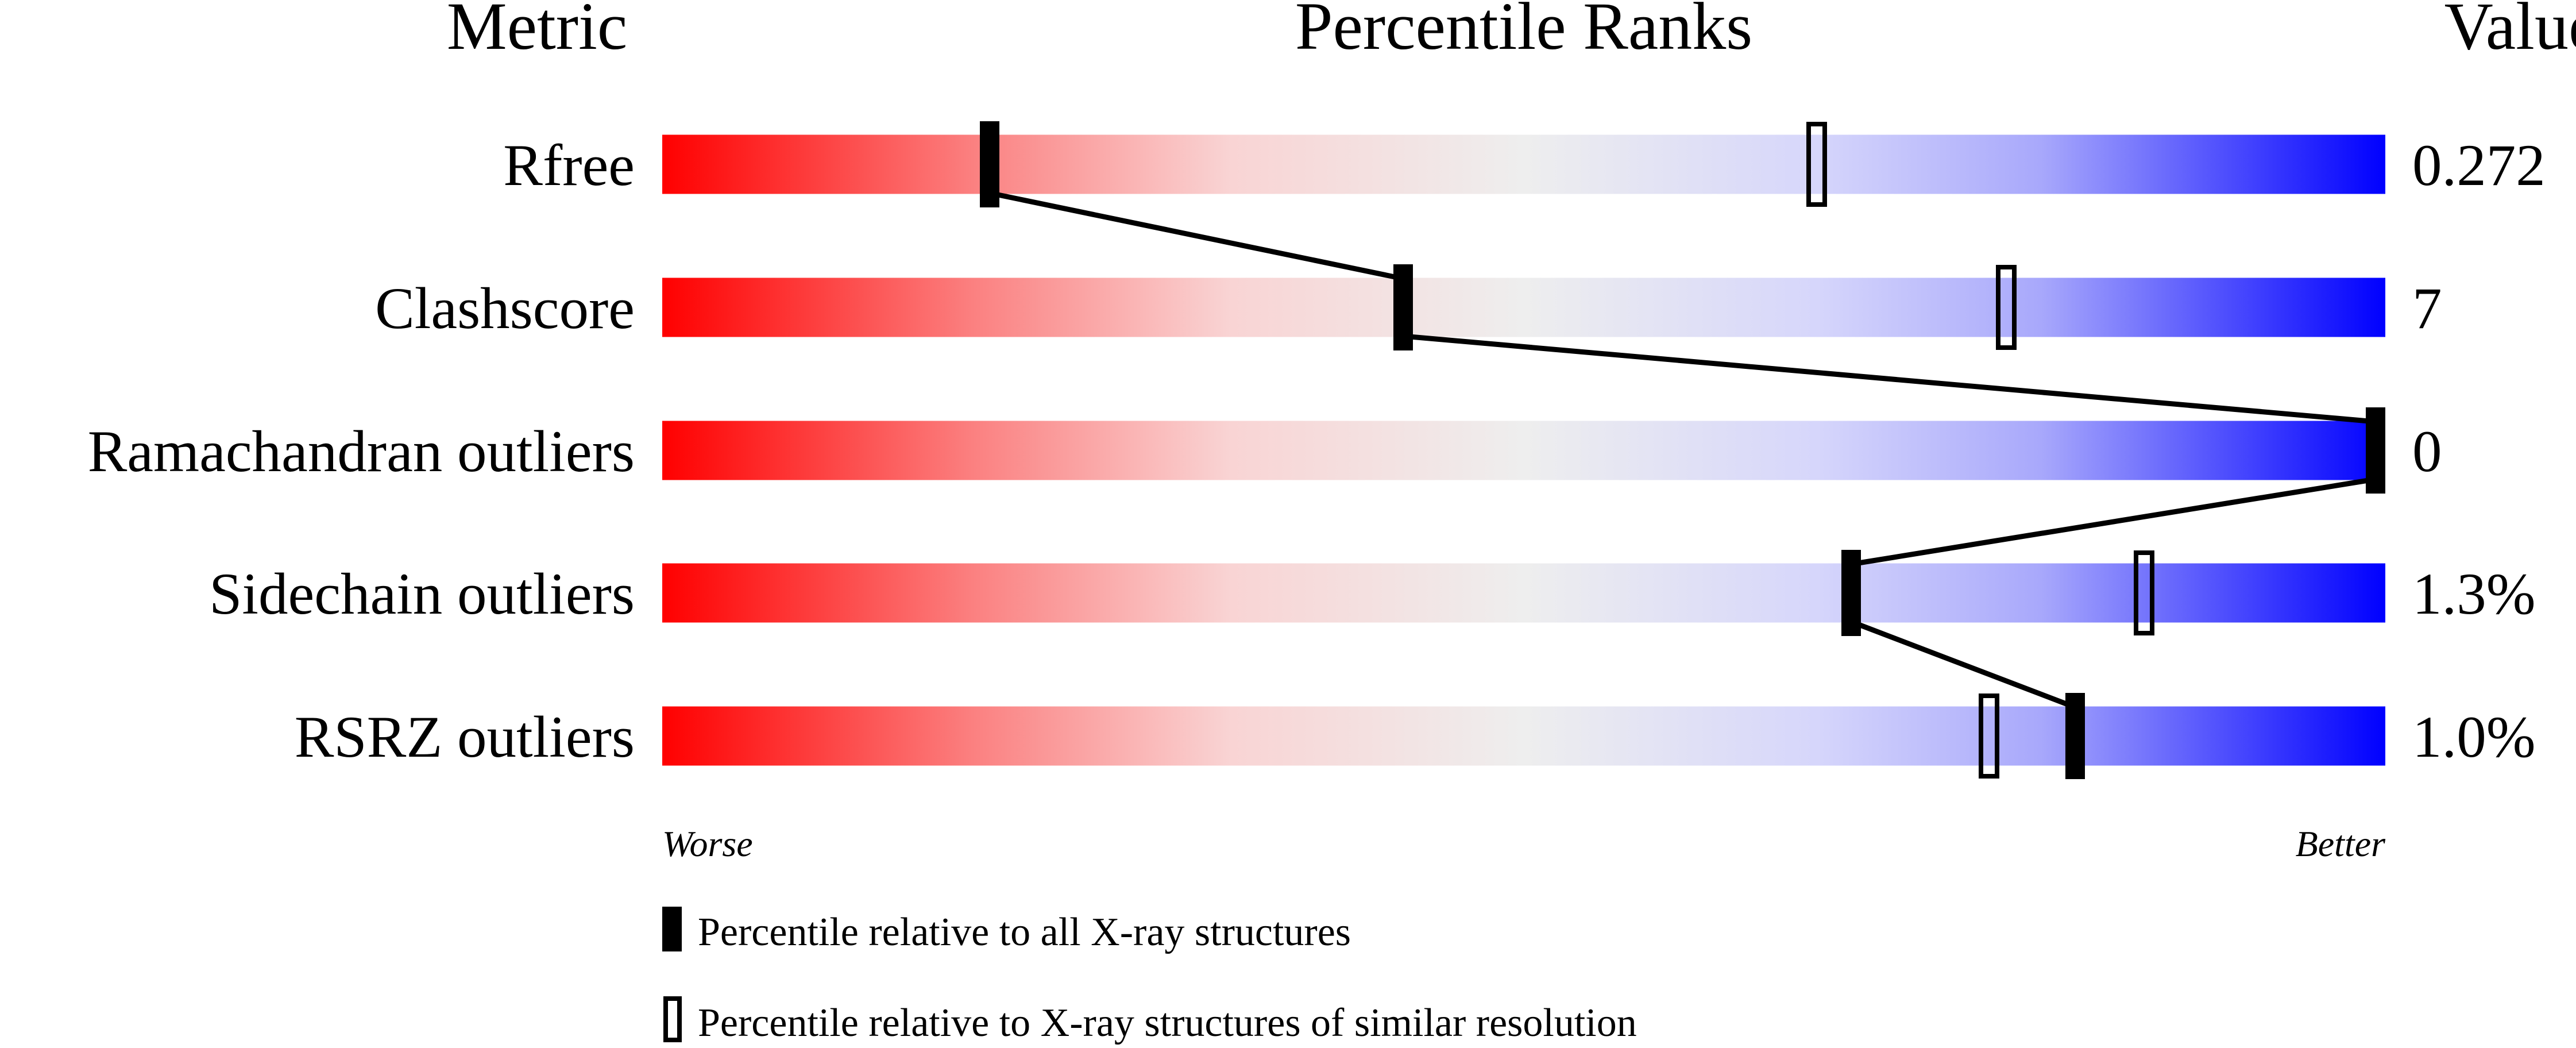  Describe the element at coordinates (672, 1019) in the screenshot. I see `legend-open-marker` at that location.